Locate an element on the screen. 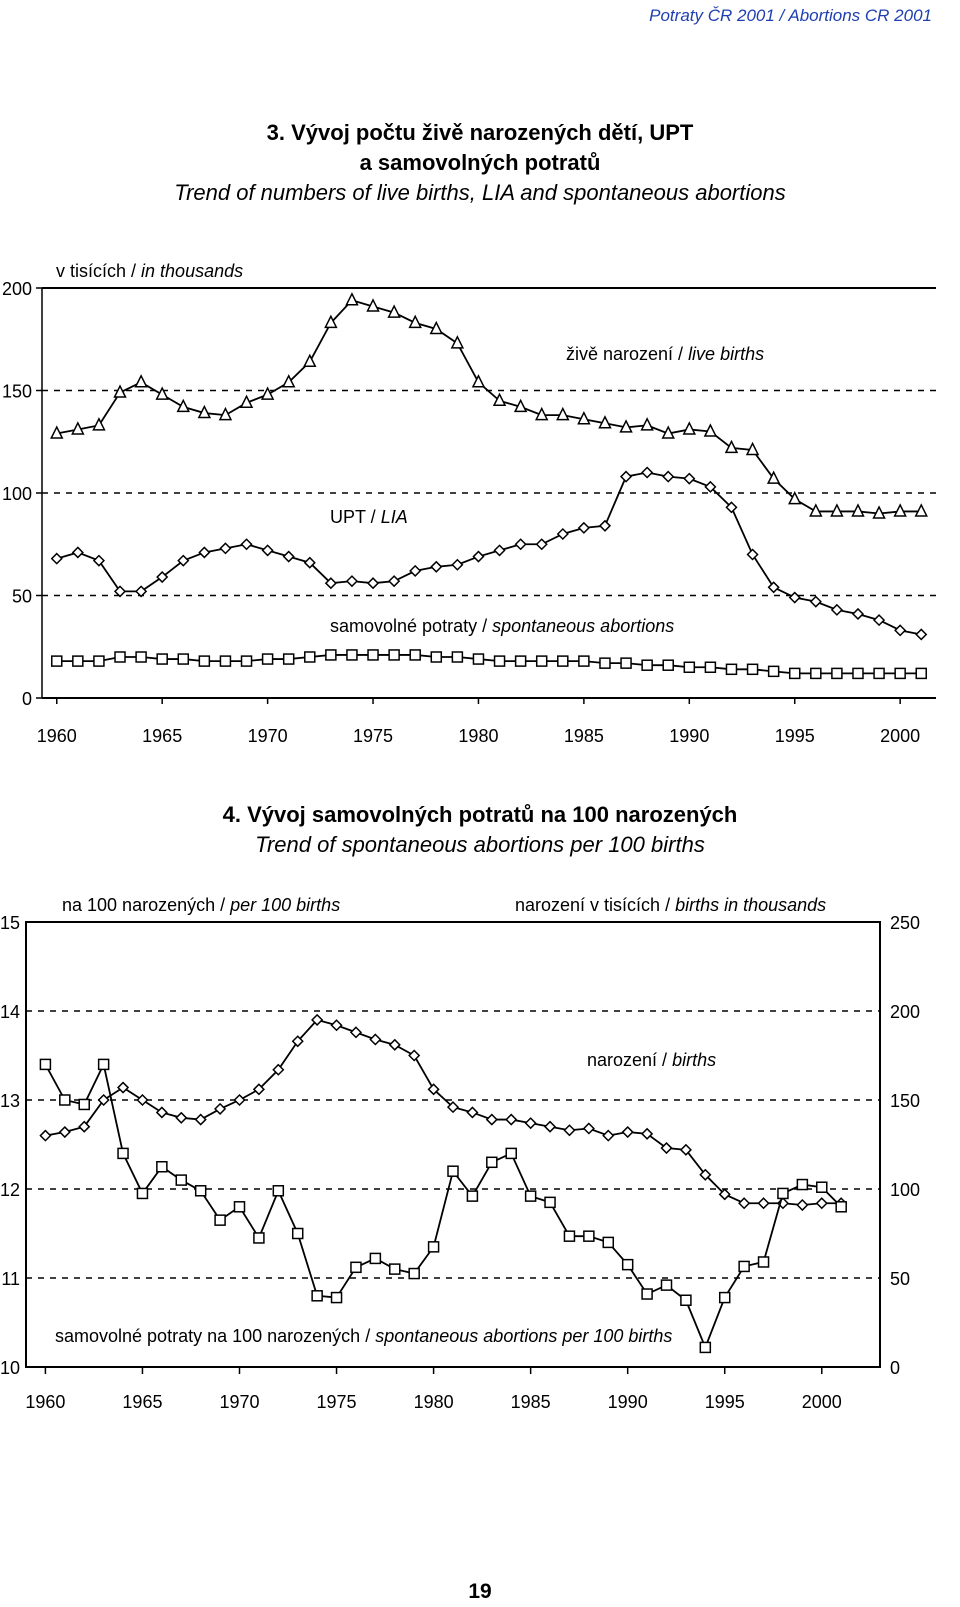 This screenshot has height=1607, width=960. chart2-y-left-tick-label: 10 is located at coordinates (10, 1368).